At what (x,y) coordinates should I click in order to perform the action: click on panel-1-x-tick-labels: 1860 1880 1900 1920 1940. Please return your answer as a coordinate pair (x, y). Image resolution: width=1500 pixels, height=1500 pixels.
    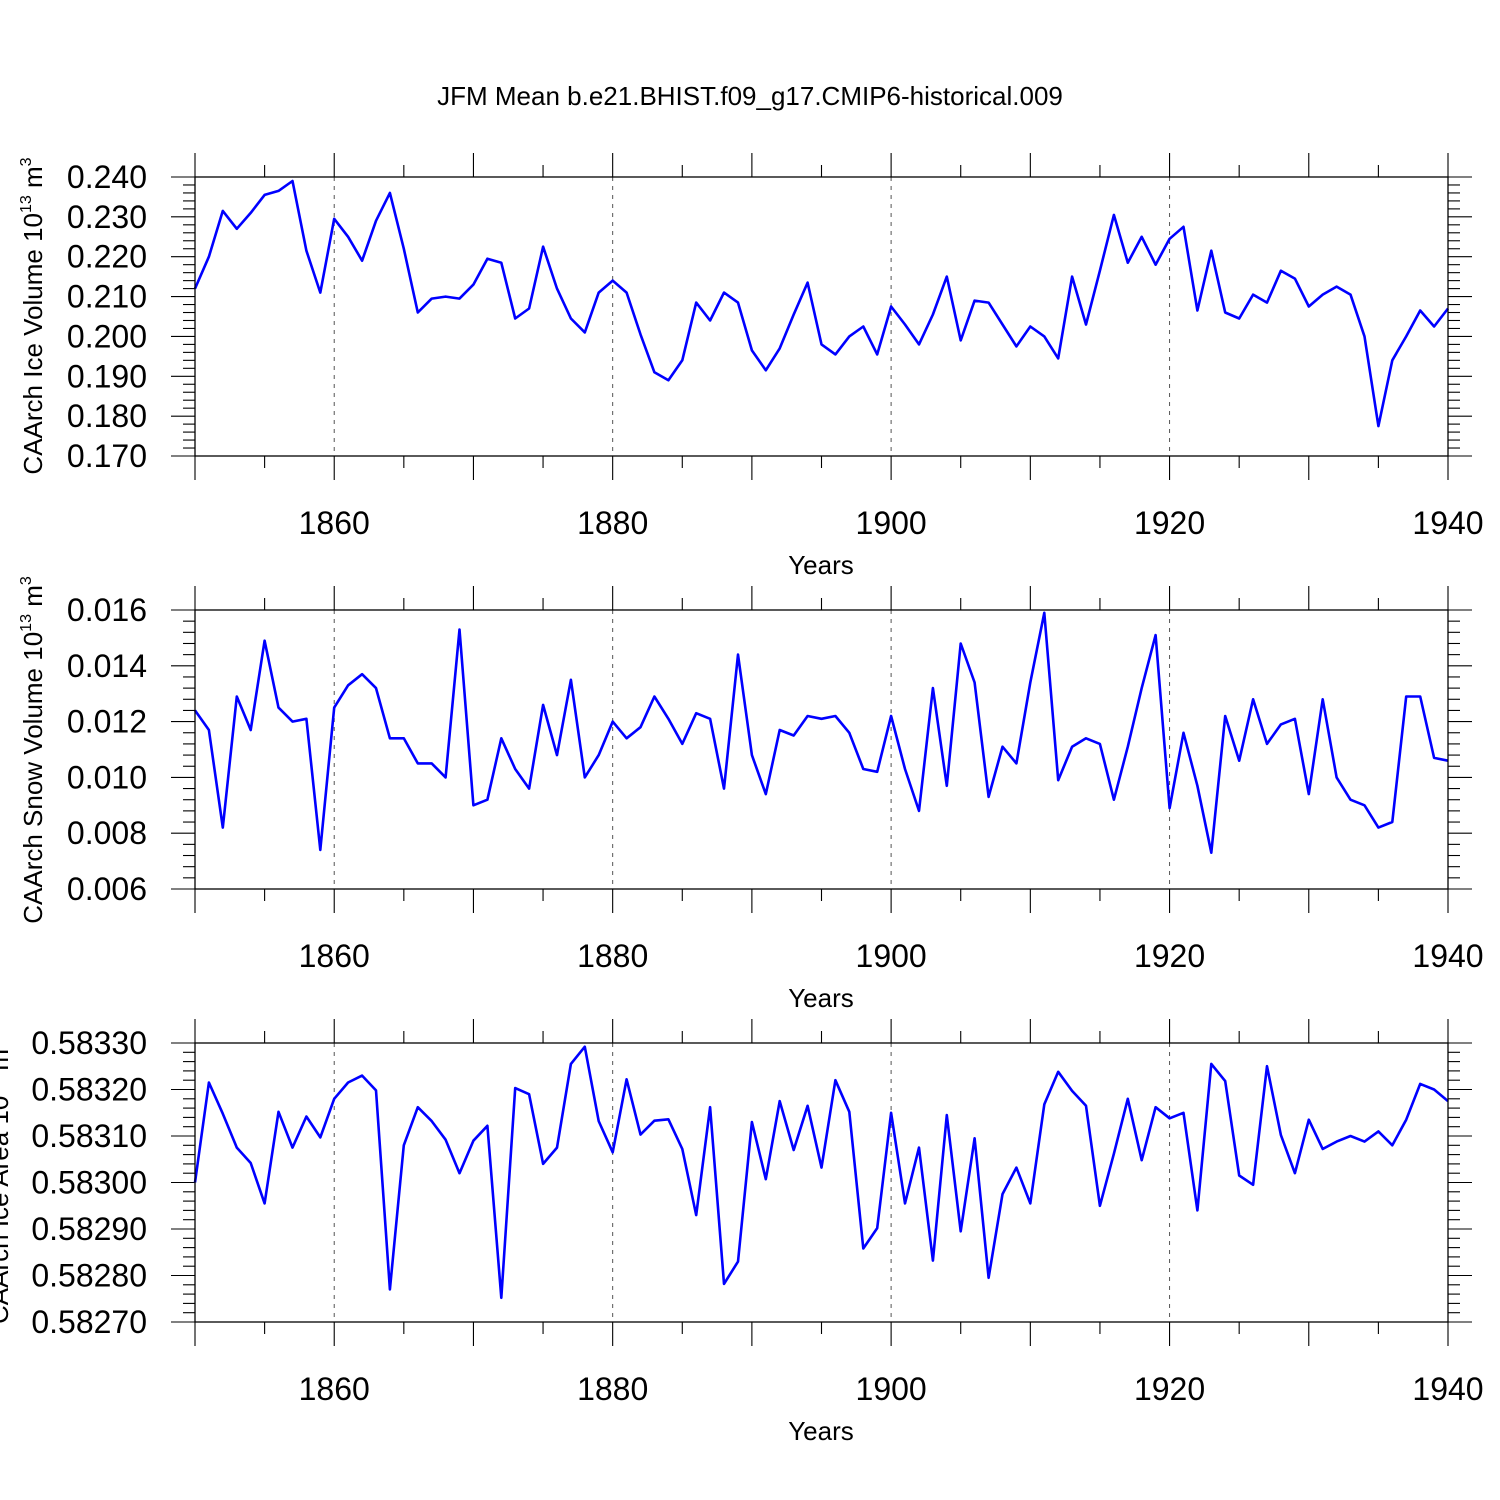
    Looking at the image, I should click on (891, 956).